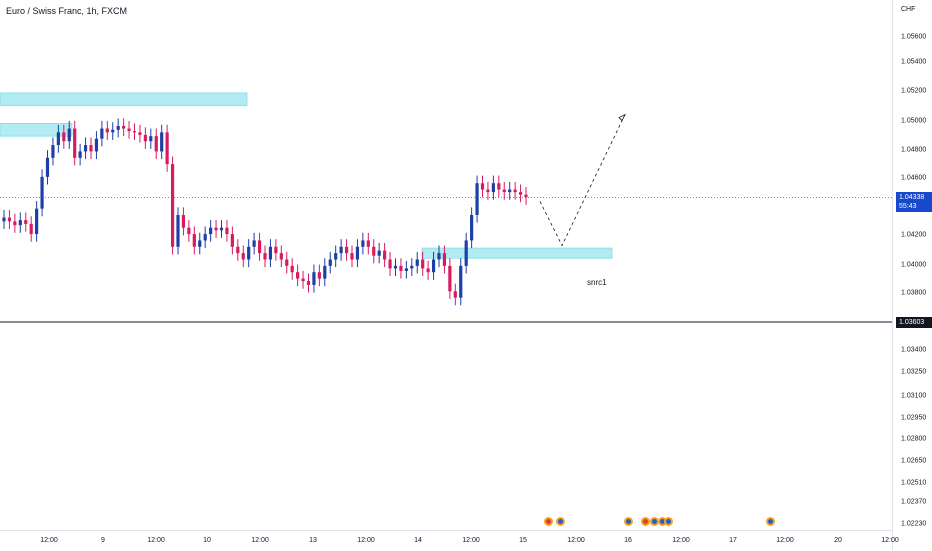  Describe the element at coordinates (628, 540) in the screenshot. I see `time-axis-label: 16` at that location.